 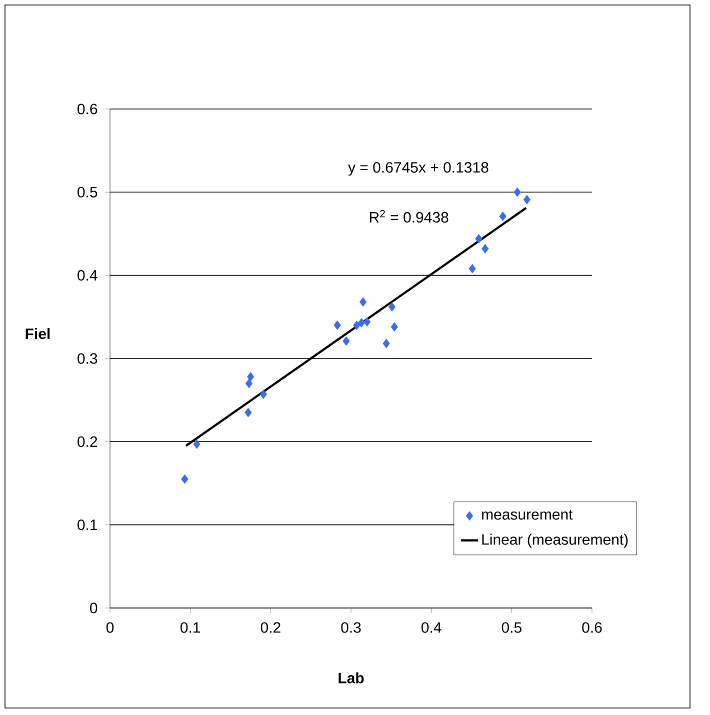 What do you see at coordinates (38, 334) in the screenshot?
I see `y-axis-title: Fiel` at bounding box center [38, 334].